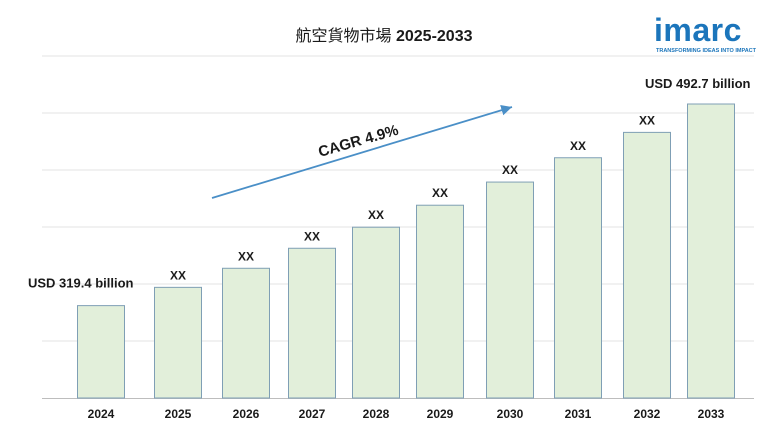 The image size is (768, 432). I want to click on bar-2030, so click(510, 290).